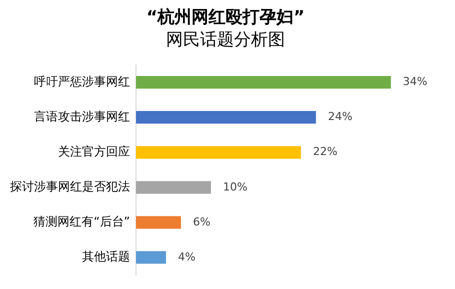 The height and width of the screenshot is (289, 455). Describe the element at coordinates (325, 151) in the screenshot. I see `data-label: 22%` at that location.